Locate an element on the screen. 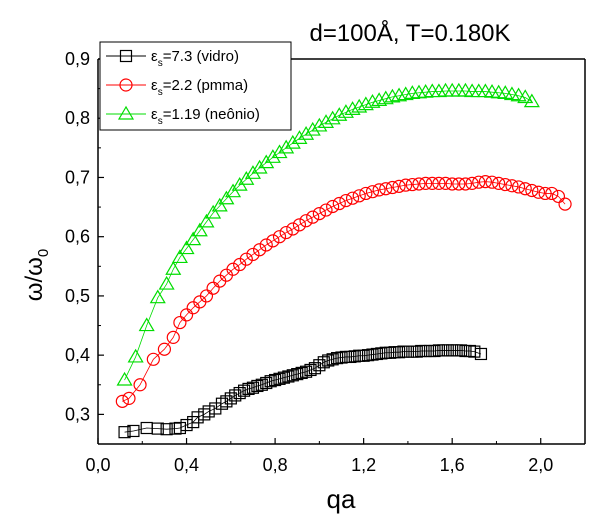  y-tick-label: 0,7 is located at coordinates (77, 177).